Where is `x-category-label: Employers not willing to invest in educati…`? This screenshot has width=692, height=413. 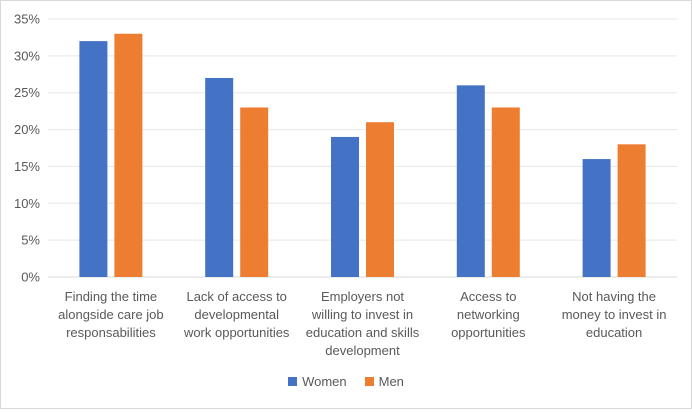
x-category-label: Employers not willing to invest in educati… is located at coordinates (363, 323).